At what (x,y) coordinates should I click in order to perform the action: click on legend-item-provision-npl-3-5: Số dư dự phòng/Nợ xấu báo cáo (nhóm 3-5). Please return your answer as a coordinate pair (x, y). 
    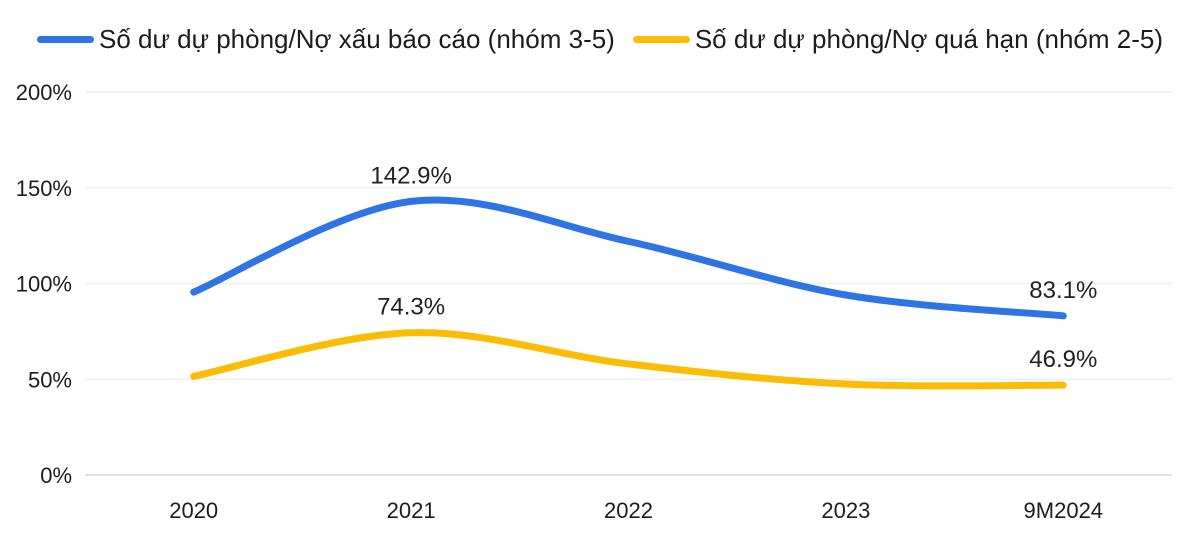
    Looking at the image, I should click on (326, 39).